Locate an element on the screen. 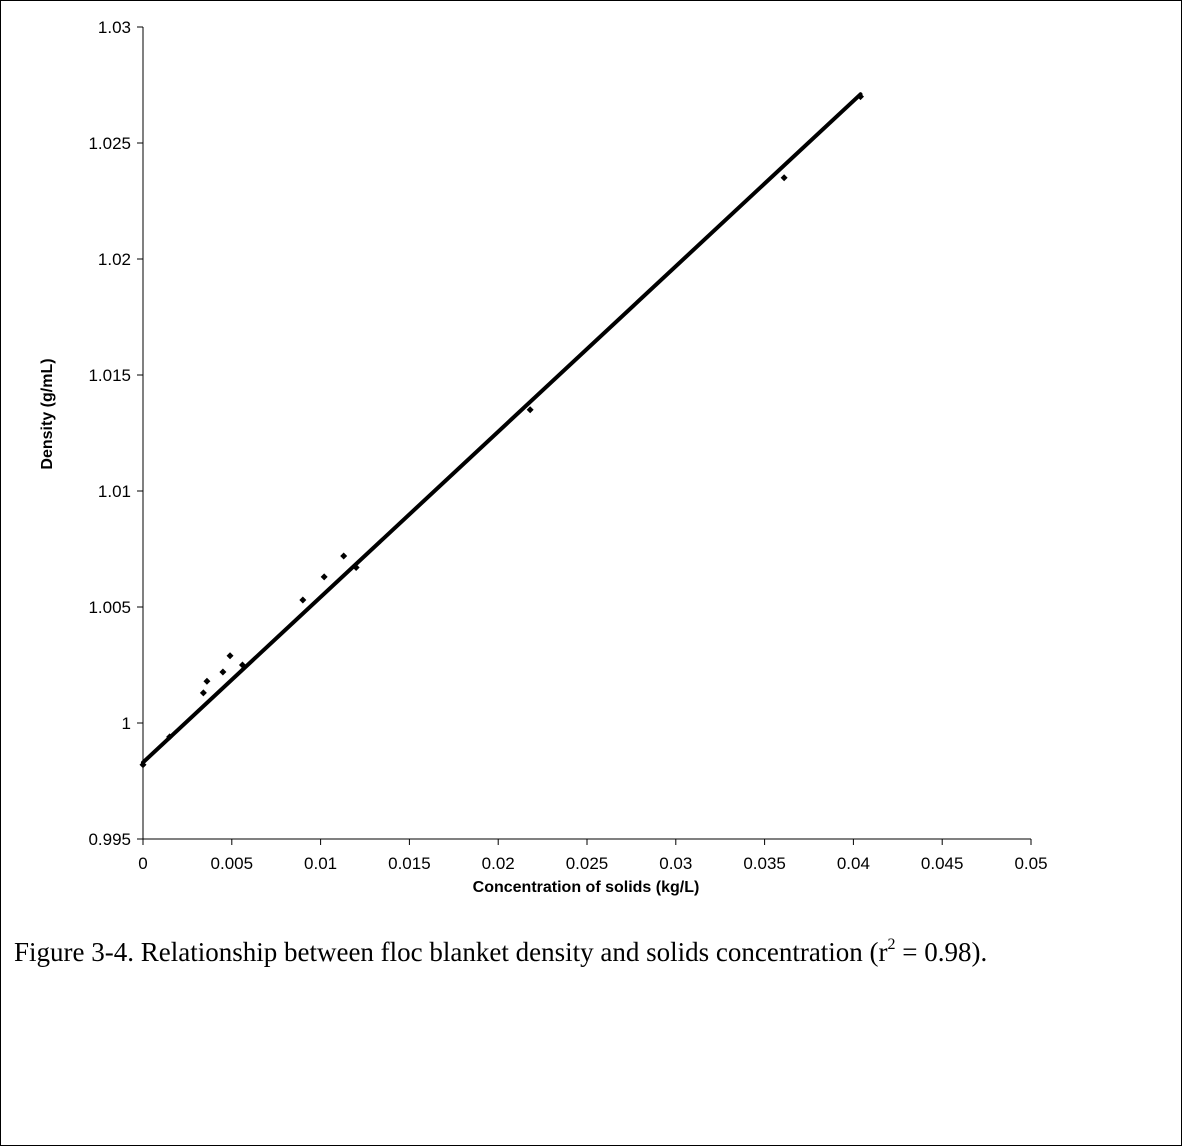 The image size is (1182, 1146). x-tick-label: 0.05 is located at coordinates (1030, 863).